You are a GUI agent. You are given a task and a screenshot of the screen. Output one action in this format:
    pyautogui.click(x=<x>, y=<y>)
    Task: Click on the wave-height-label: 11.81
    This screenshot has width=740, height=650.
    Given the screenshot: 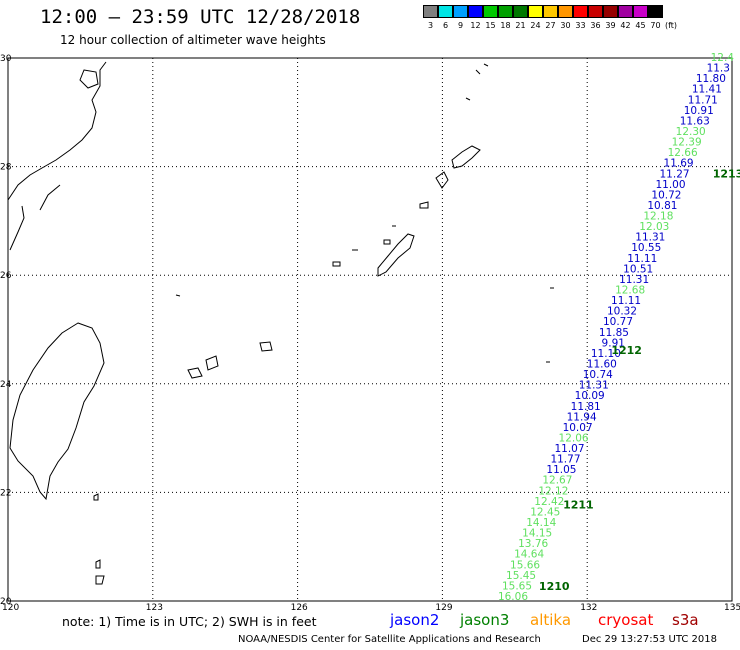 What is the action you would take?
    pyautogui.click(x=586, y=407)
    